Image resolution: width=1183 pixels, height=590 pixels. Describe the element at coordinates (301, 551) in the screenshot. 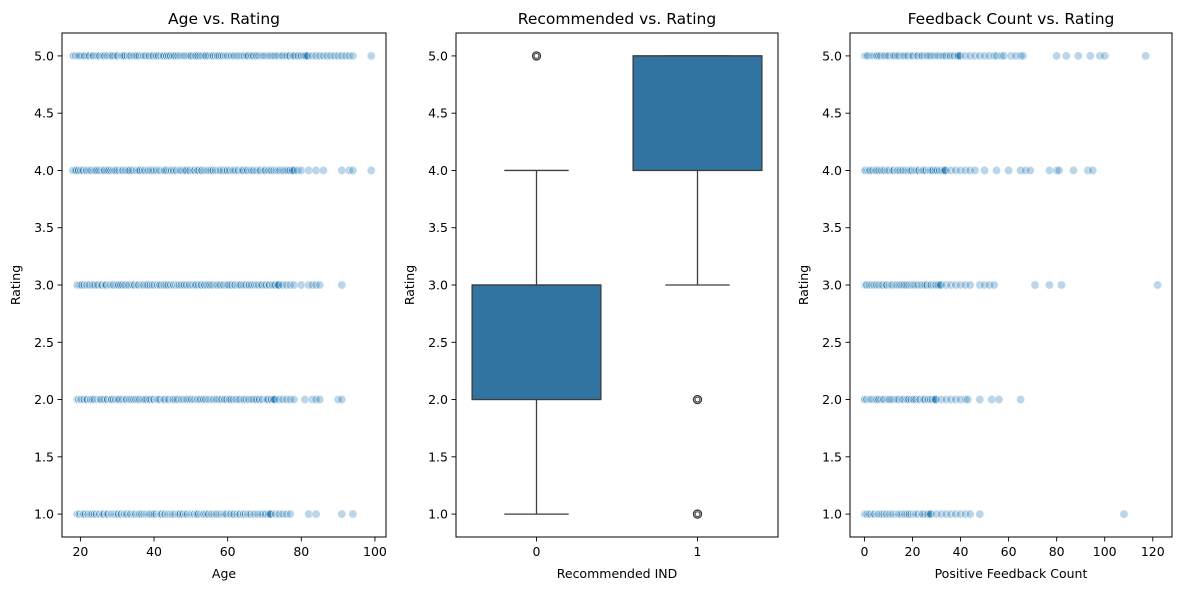

I see `x-tick-label: 80` at that location.